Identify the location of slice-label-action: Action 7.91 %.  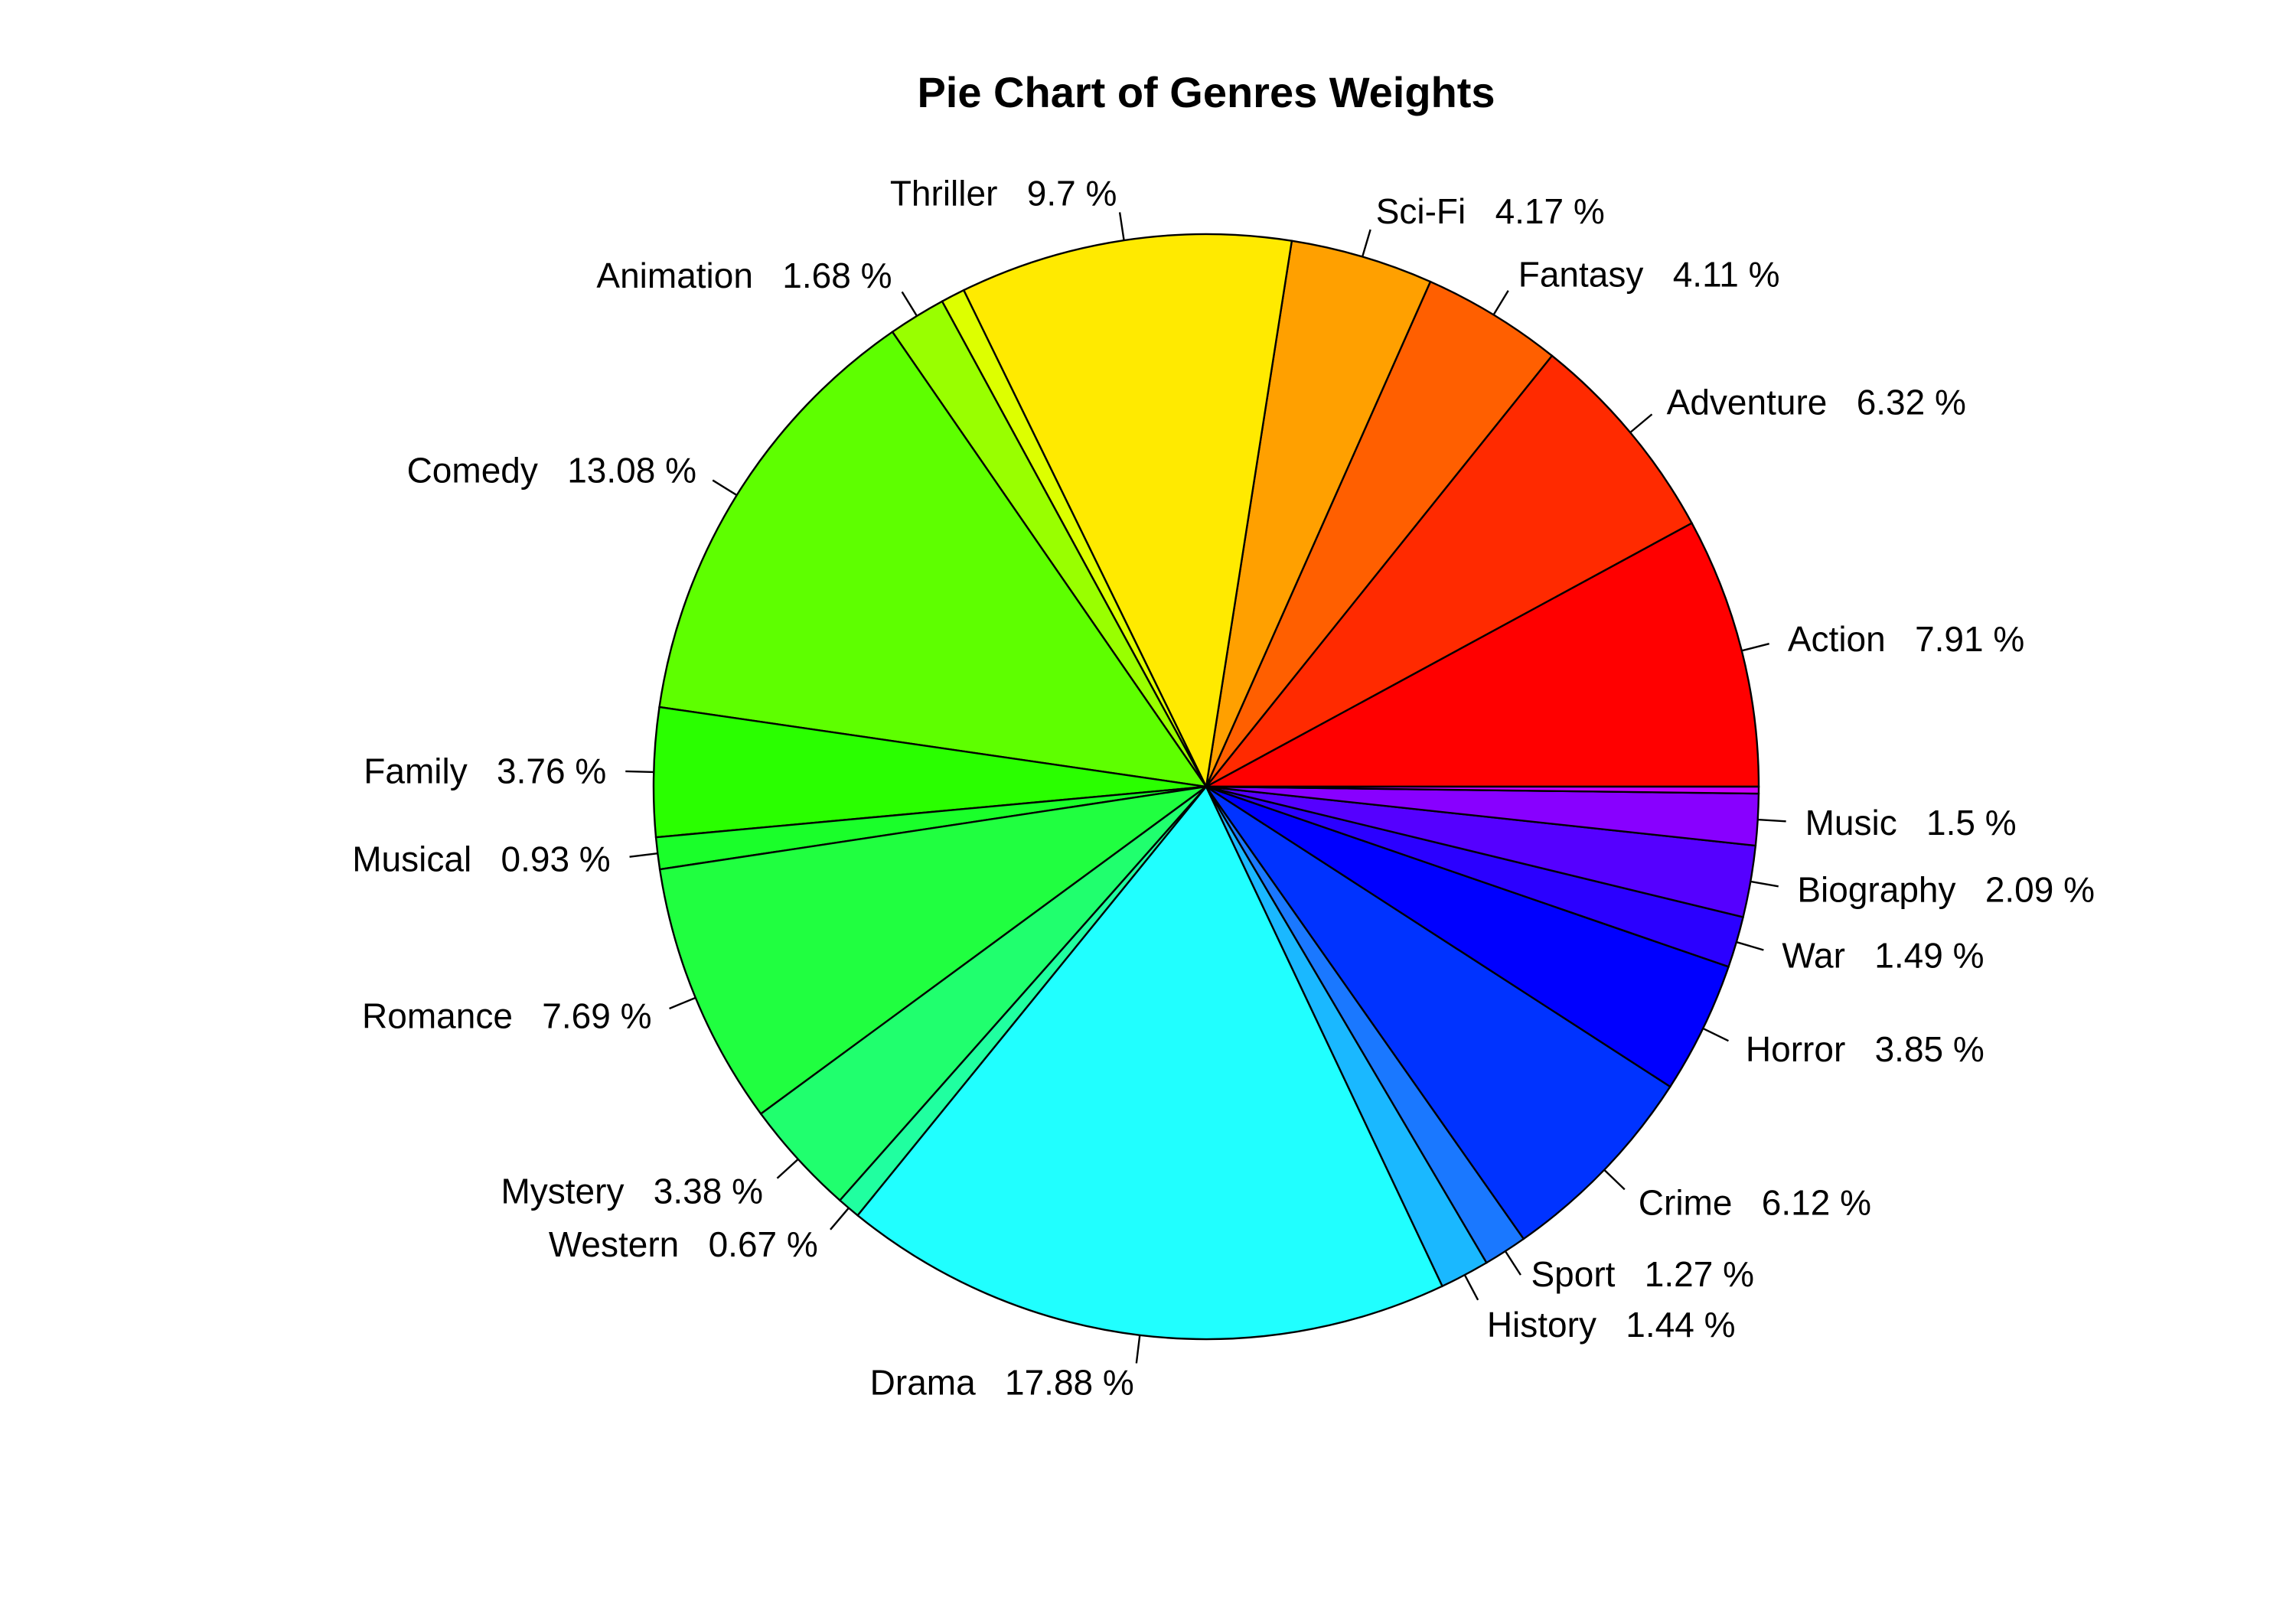
(1906, 639).